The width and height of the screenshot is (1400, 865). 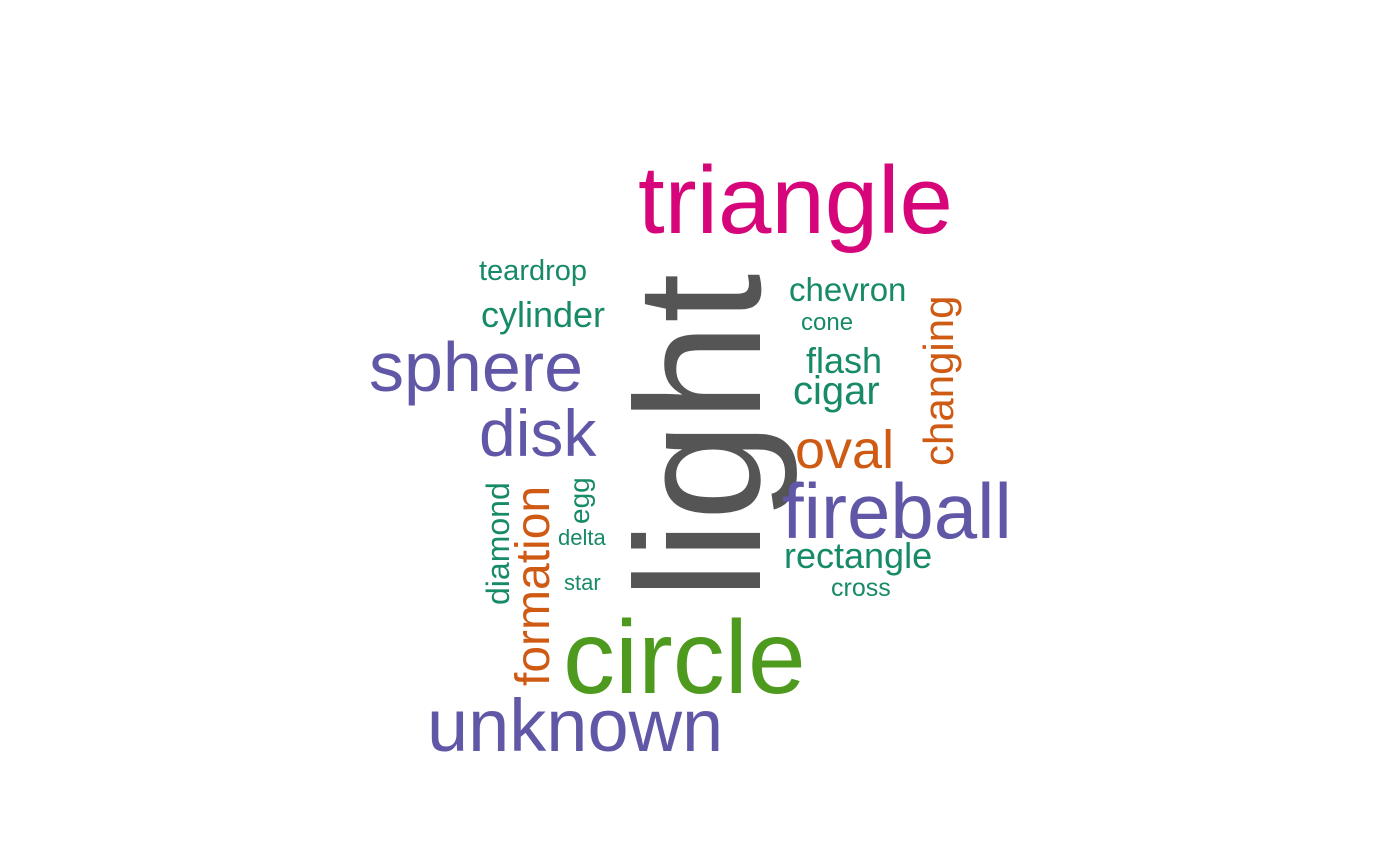 I want to click on word-fireball: fireball, so click(x=897, y=511).